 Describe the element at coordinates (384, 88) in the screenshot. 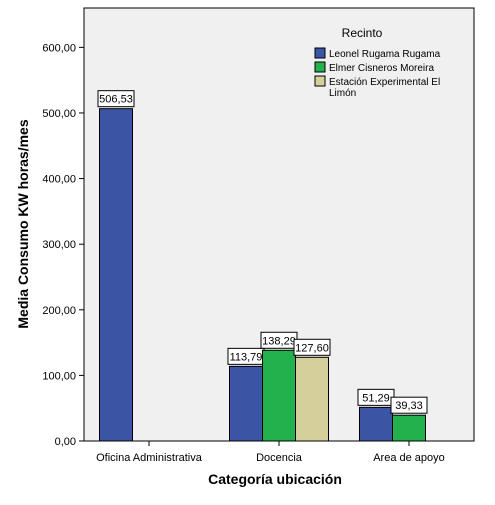

I see `legend-label: Estación Experimental El Limón` at that location.